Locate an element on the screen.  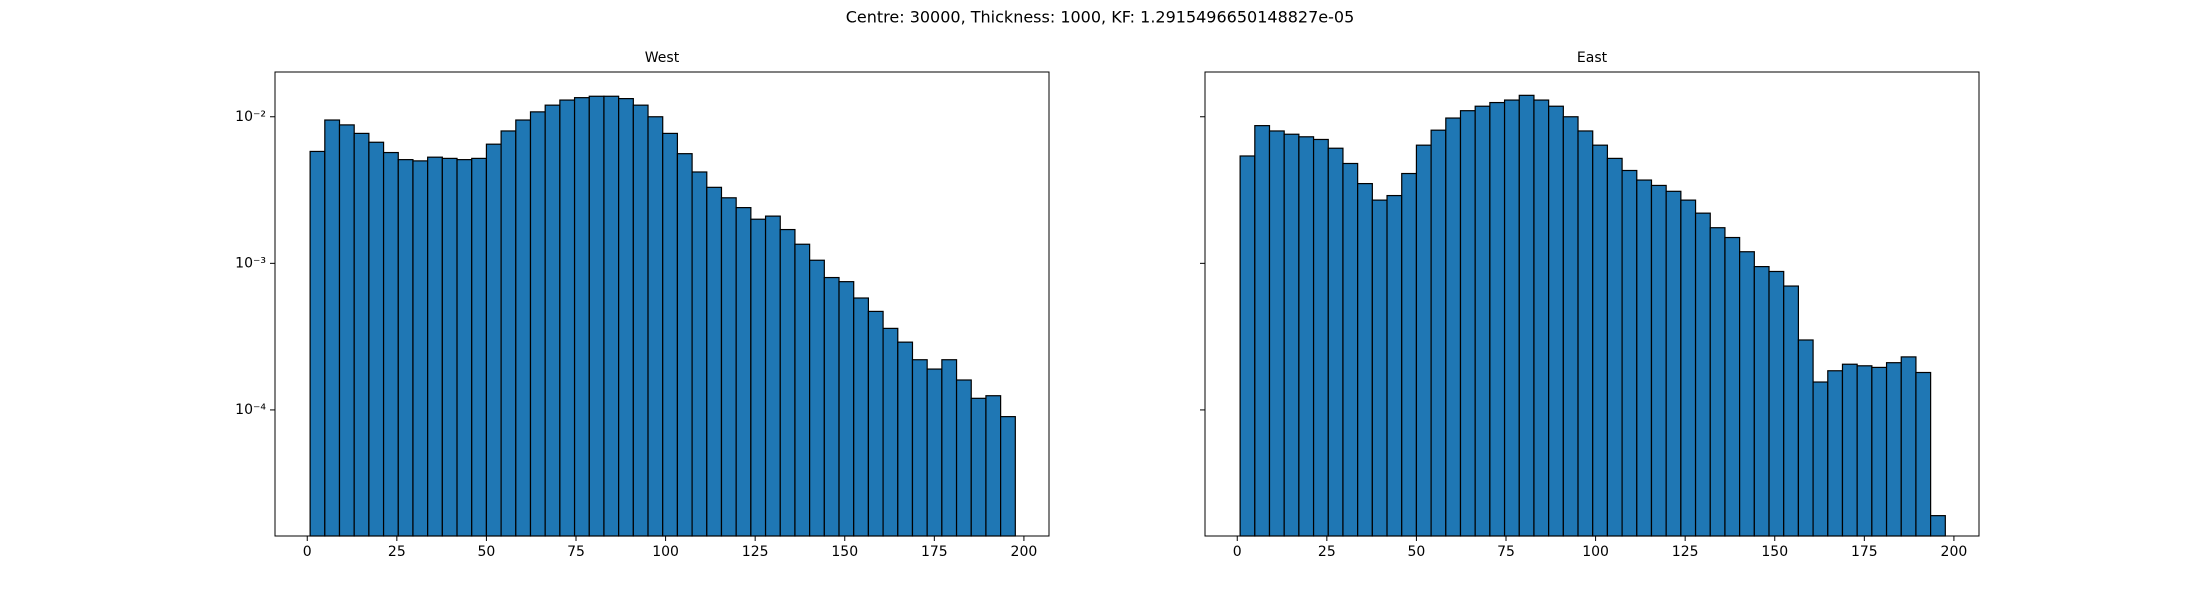
y-tick-label: 10⁻⁴ is located at coordinates (250, 410).